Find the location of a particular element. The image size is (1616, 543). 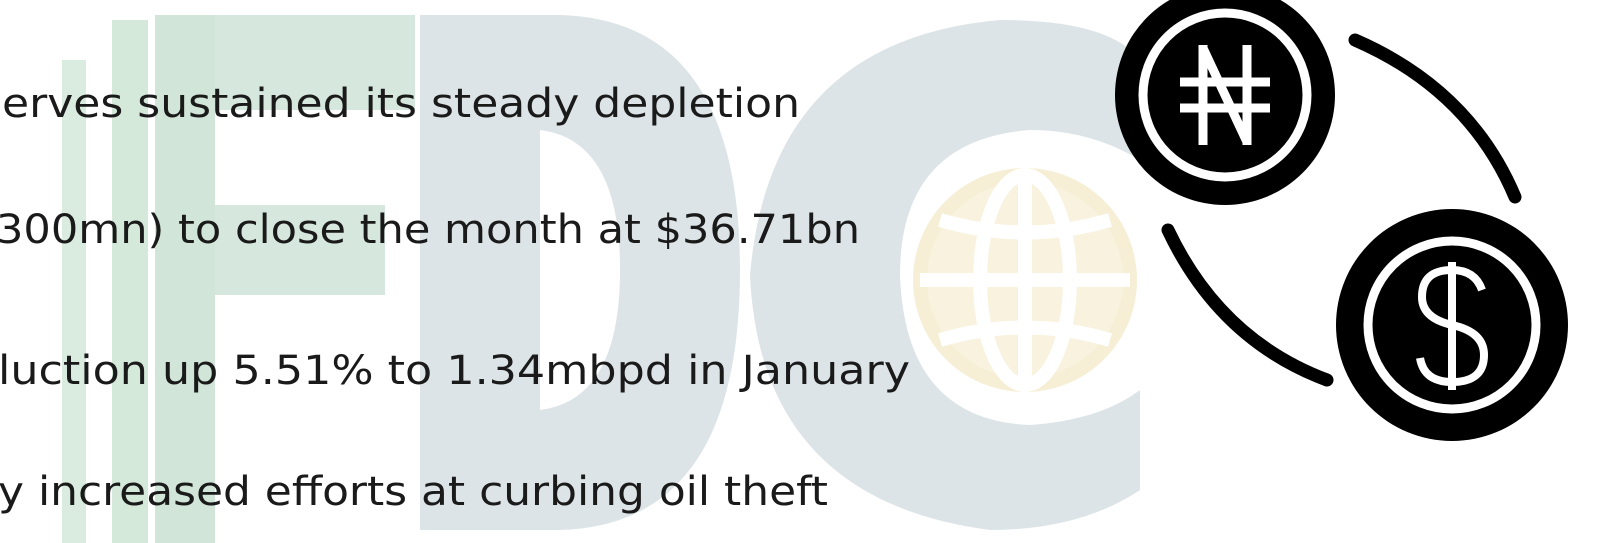

text-line: y increased efforts at curbing oil theft is located at coordinates (414, 492).